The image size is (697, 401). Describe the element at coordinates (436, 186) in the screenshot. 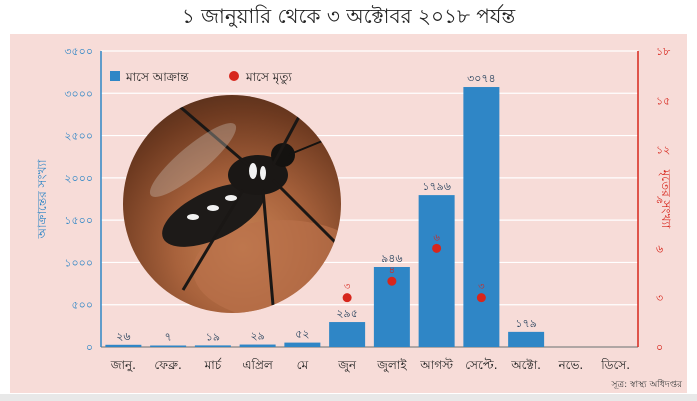

I see `bar-value-label: ১৭৯৬` at that location.